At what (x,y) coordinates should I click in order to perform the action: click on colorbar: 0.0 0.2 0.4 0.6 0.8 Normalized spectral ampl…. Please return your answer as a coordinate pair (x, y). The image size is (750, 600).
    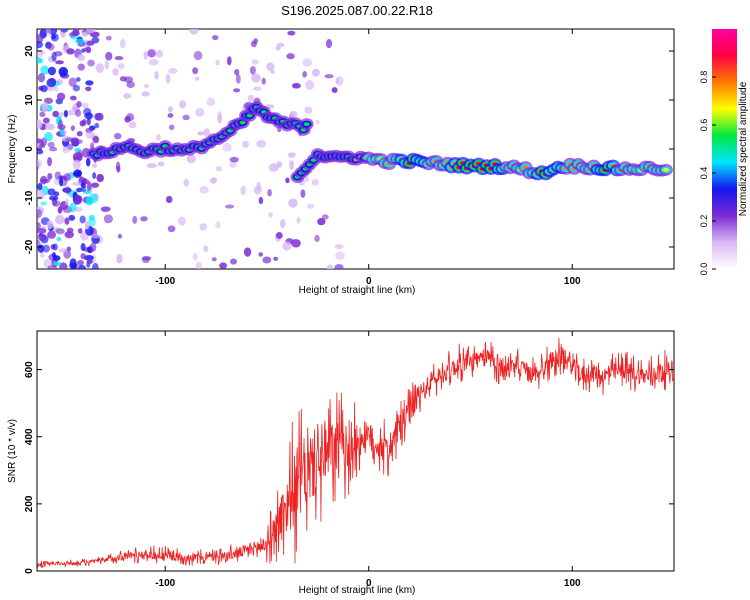
    Looking at the image, I should click on (724, 152).